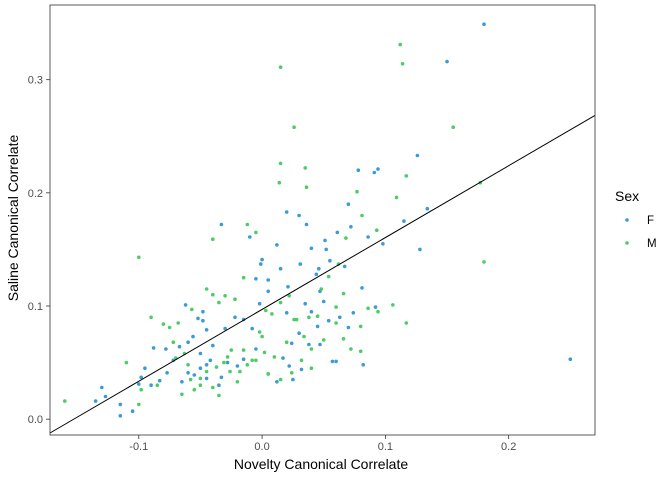 The height and width of the screenshot is (480, 672). Describe the element at coordinates (138, 447) in the screenshot. I see `x-tick-label: -0.1` at that location.